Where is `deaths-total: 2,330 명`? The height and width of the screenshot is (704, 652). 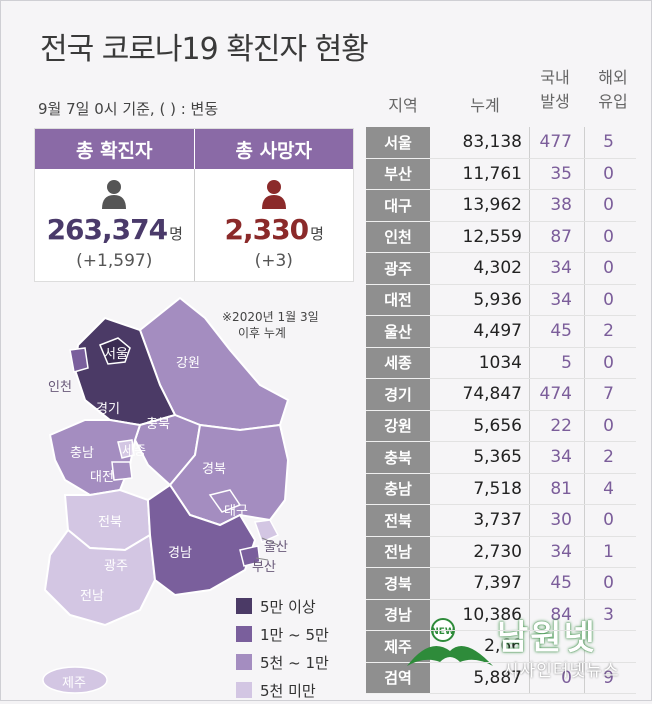 deaths-total: 2,330 명 is located at coordinates (274, 229).